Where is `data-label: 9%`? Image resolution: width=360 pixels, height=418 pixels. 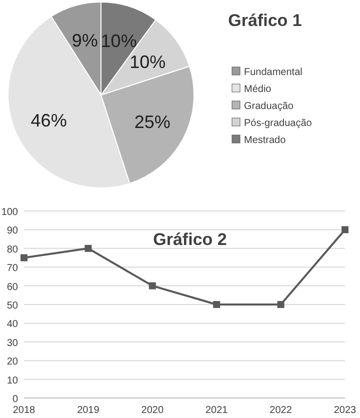
data-label: 9% is located at coordinates (85, 40).